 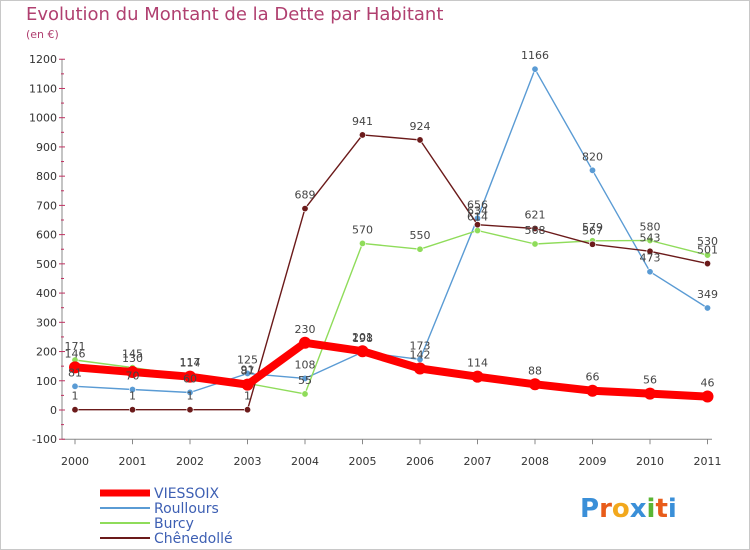 What do you see at coordinates (305, 195) in the screenshot?
I see `data-label-ch-nedoll-: 689` at bounding box center [305, 195].